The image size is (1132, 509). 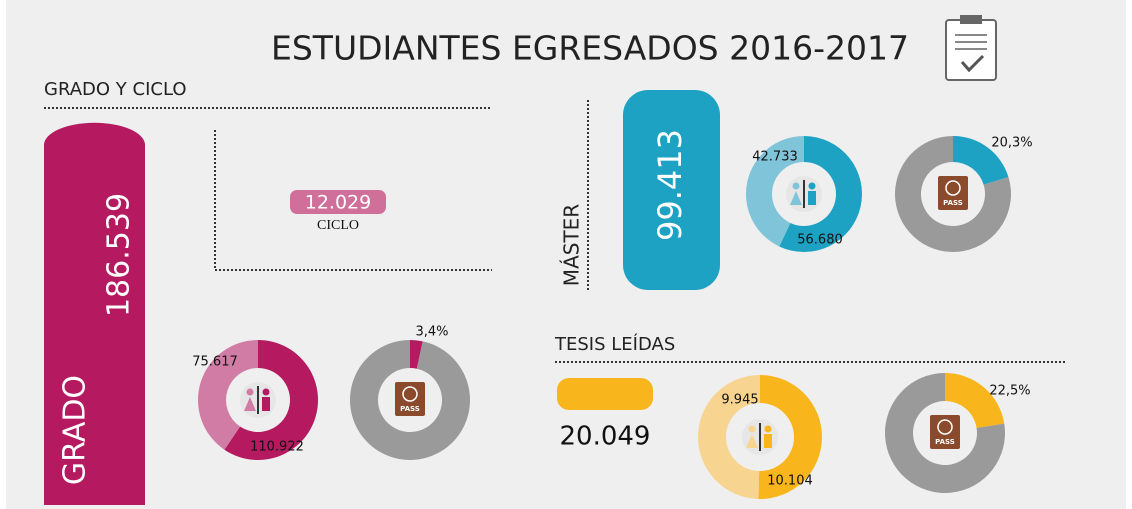 I want to click on title: ESTUDIANTES EGRESADOS 2016-2017, so click(x=590, y=48).